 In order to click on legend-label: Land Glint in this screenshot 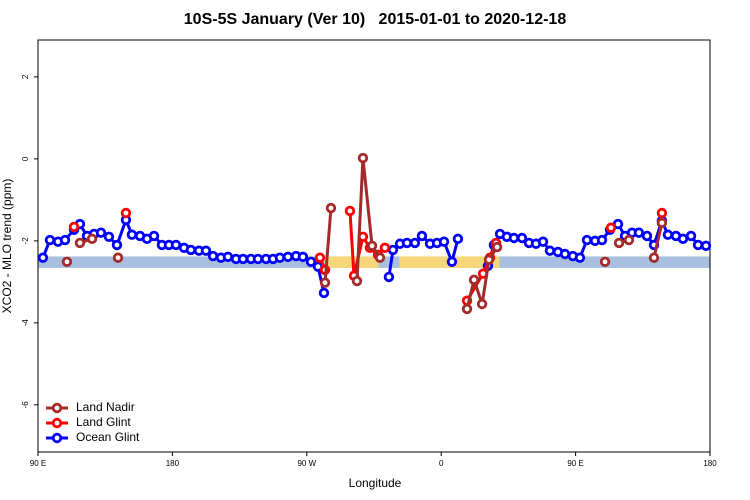, I will do `click(103, 422)`.